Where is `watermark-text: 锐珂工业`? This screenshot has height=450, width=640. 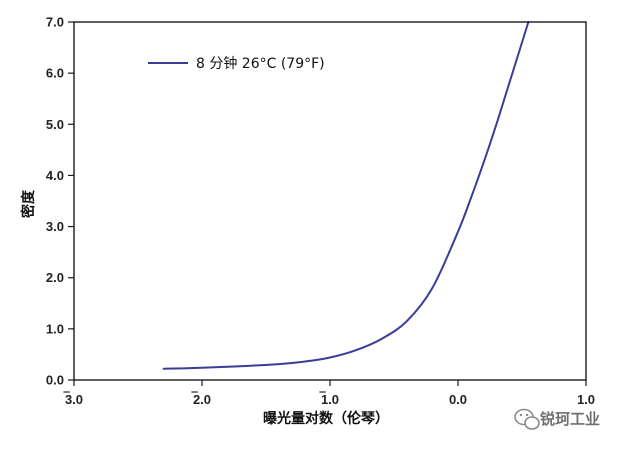 watermark-text: 锐珂工业 is located at coordinates (570, 419).